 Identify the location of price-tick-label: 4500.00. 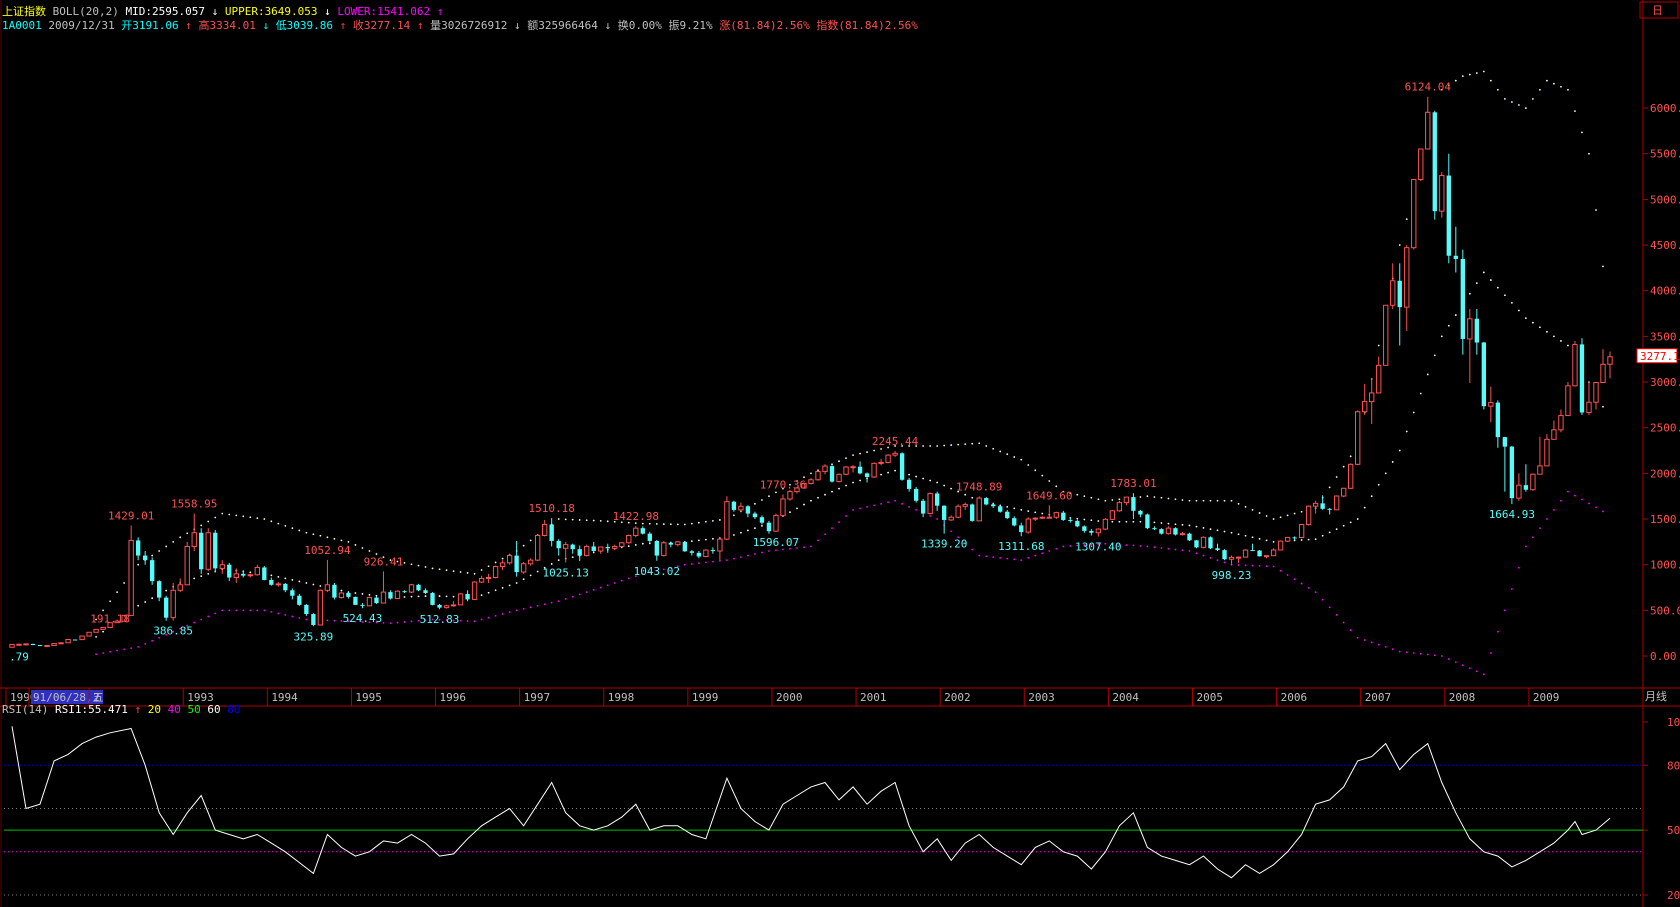
(1665, 245).